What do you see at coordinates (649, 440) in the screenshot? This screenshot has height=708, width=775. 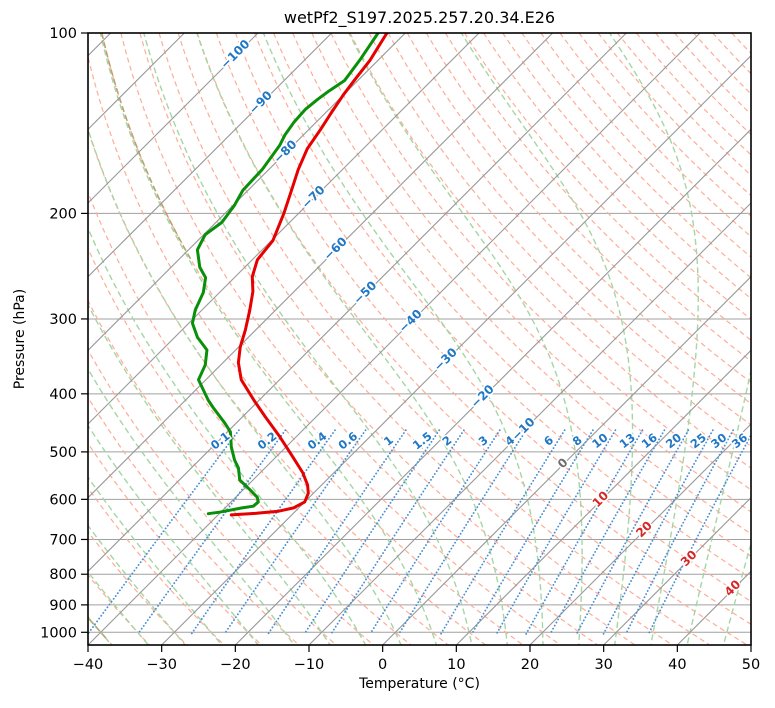 I see `mixing-ratio-label: 16` at bounding box center [649, 440].